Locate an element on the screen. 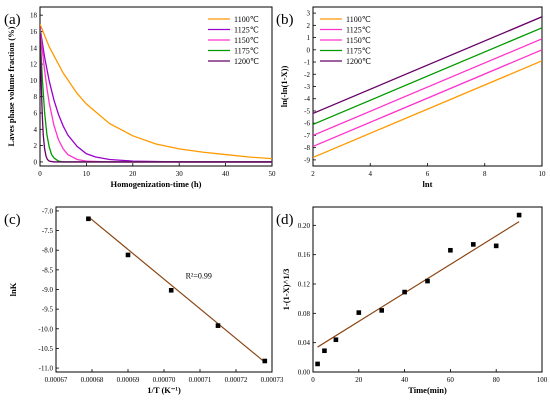 This screenshot has height=407, width=550. y-axis-title: lnK is located at coordinates (13, 289).